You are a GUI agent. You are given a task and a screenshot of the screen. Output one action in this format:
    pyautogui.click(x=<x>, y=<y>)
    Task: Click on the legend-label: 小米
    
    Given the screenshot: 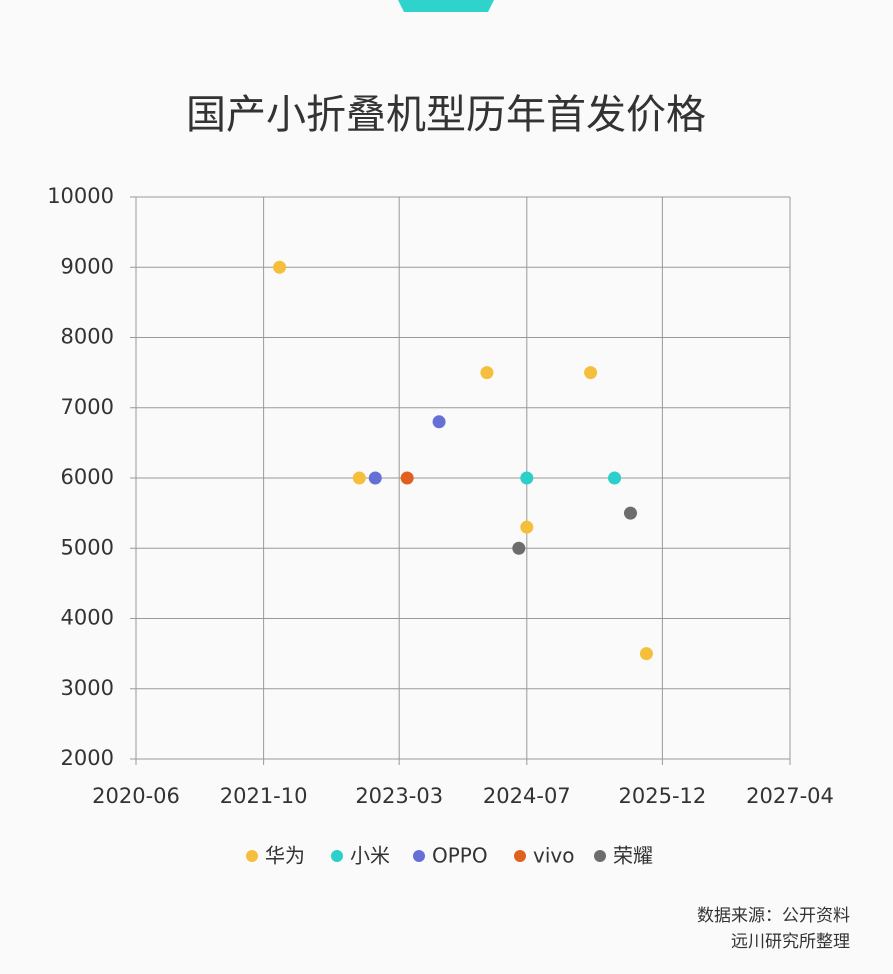 What is the action you would take?
    pyautogui.click(x=370, y=856)
    